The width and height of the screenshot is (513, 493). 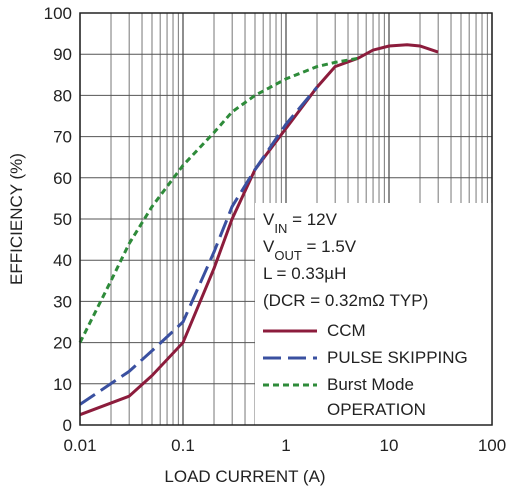 What do you see at coordinates (79, 445) in the screenshot?
I see `x-tick-label: 0.01` at bounding box center [79, 445].